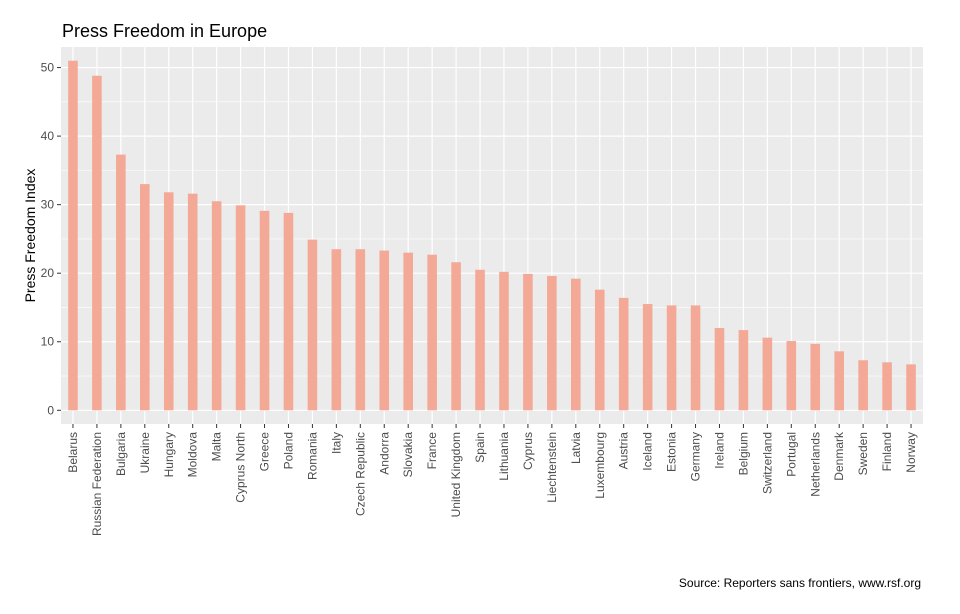  What do you see at coordinates (863, 453) in the screenshot?
I see `x-tick-label: Sweden` at bounding box center [863, 453].